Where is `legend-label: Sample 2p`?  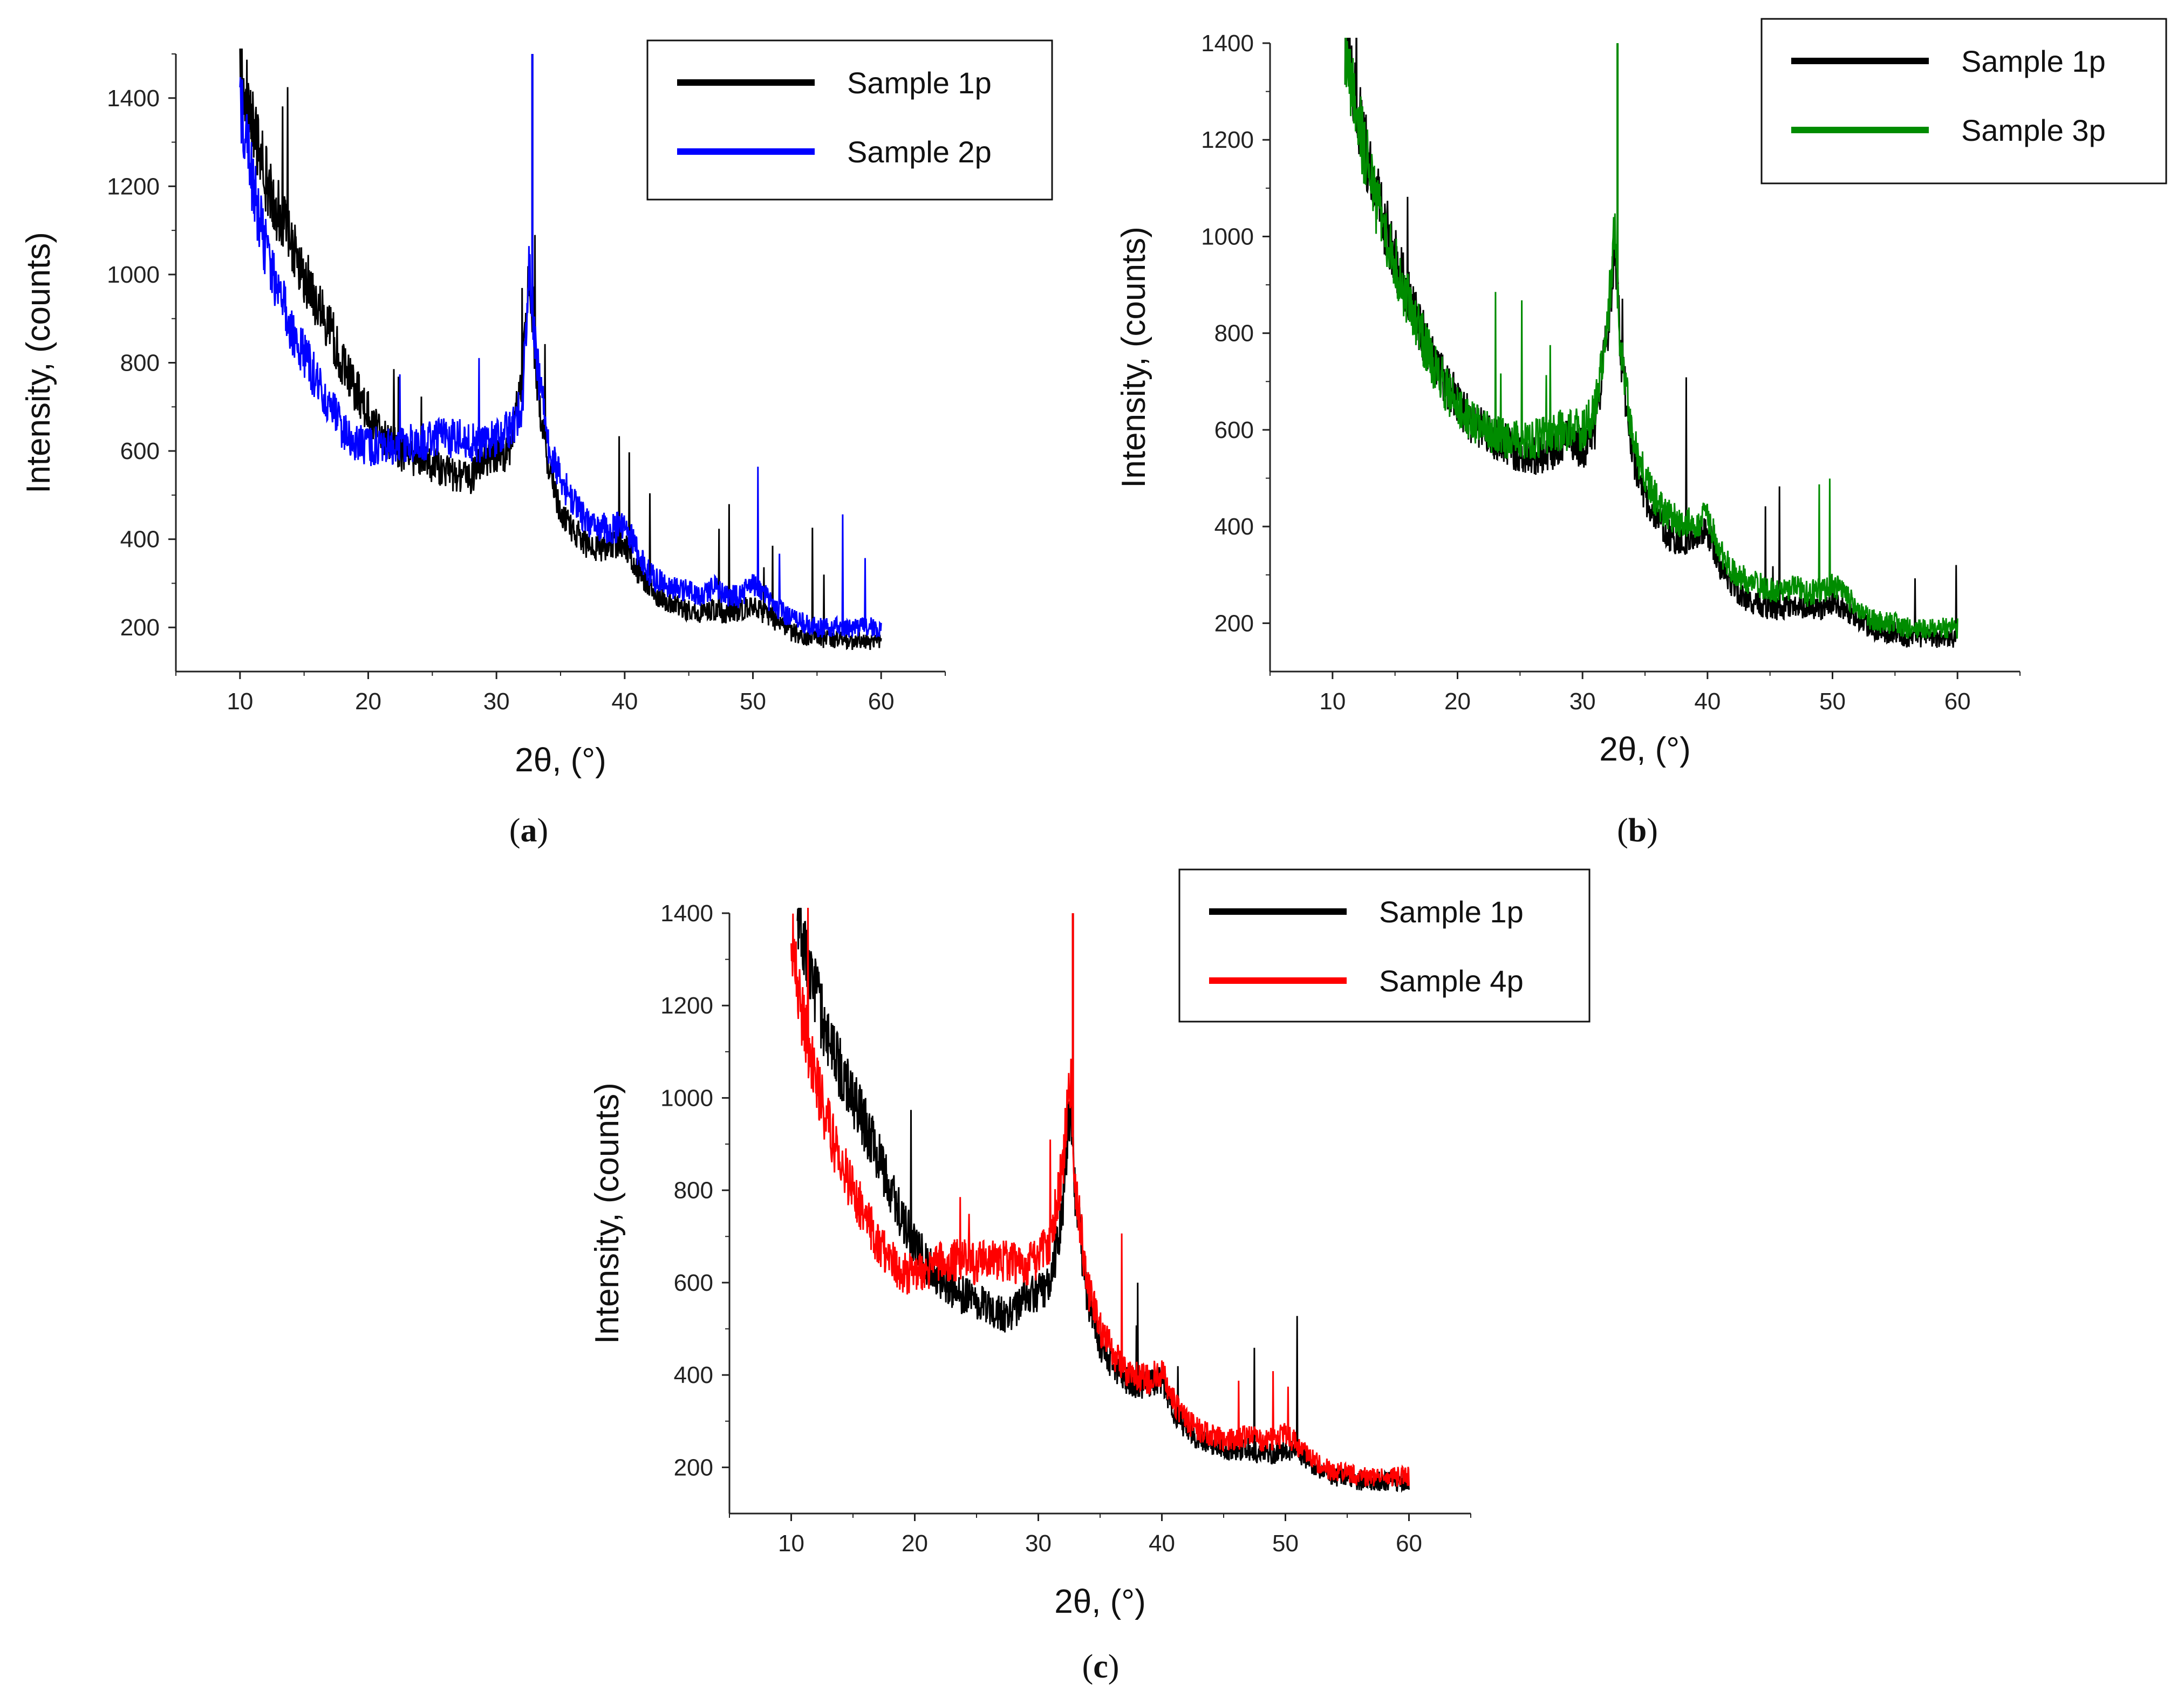 legend-label: Sample 2p is located at coordinates (919, 152).